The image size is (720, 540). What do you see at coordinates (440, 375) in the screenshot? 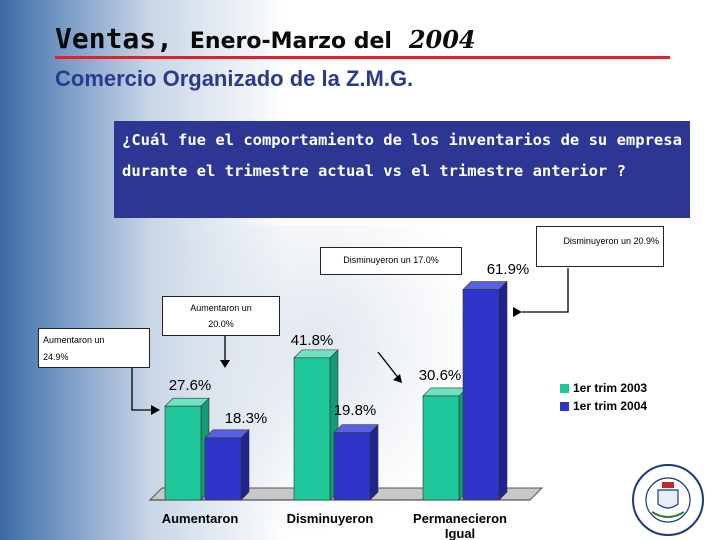
I see `data-label-2-0: 30.6%` at bounding box center [440, 375].